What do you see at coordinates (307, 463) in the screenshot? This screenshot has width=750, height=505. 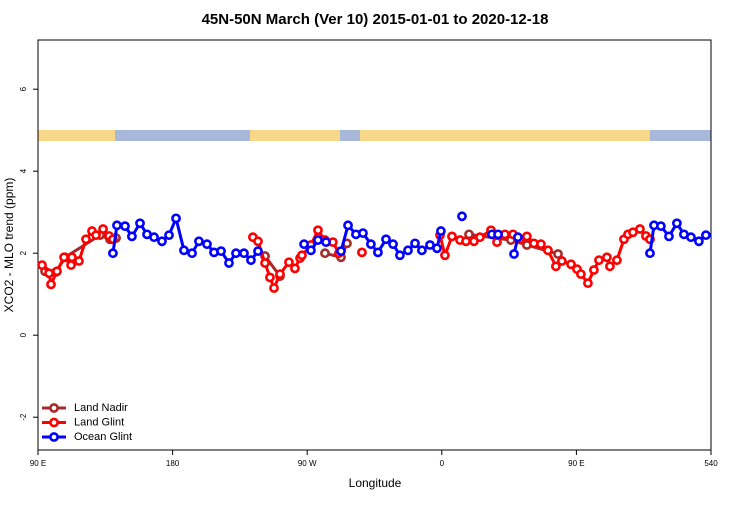 I see `x-tick-label: 90 W` at bounding box center [307, 463].